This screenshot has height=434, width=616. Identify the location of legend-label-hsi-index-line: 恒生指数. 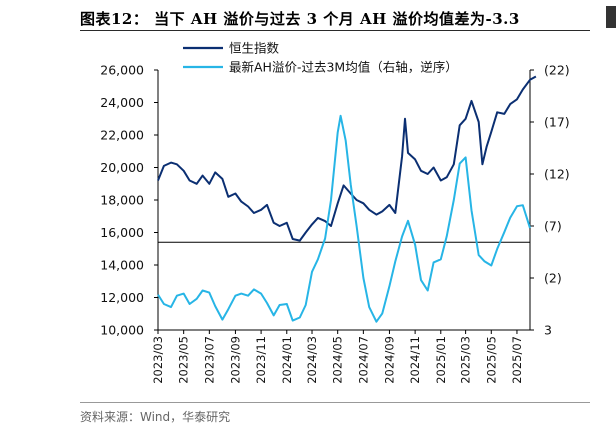
(254, 48).